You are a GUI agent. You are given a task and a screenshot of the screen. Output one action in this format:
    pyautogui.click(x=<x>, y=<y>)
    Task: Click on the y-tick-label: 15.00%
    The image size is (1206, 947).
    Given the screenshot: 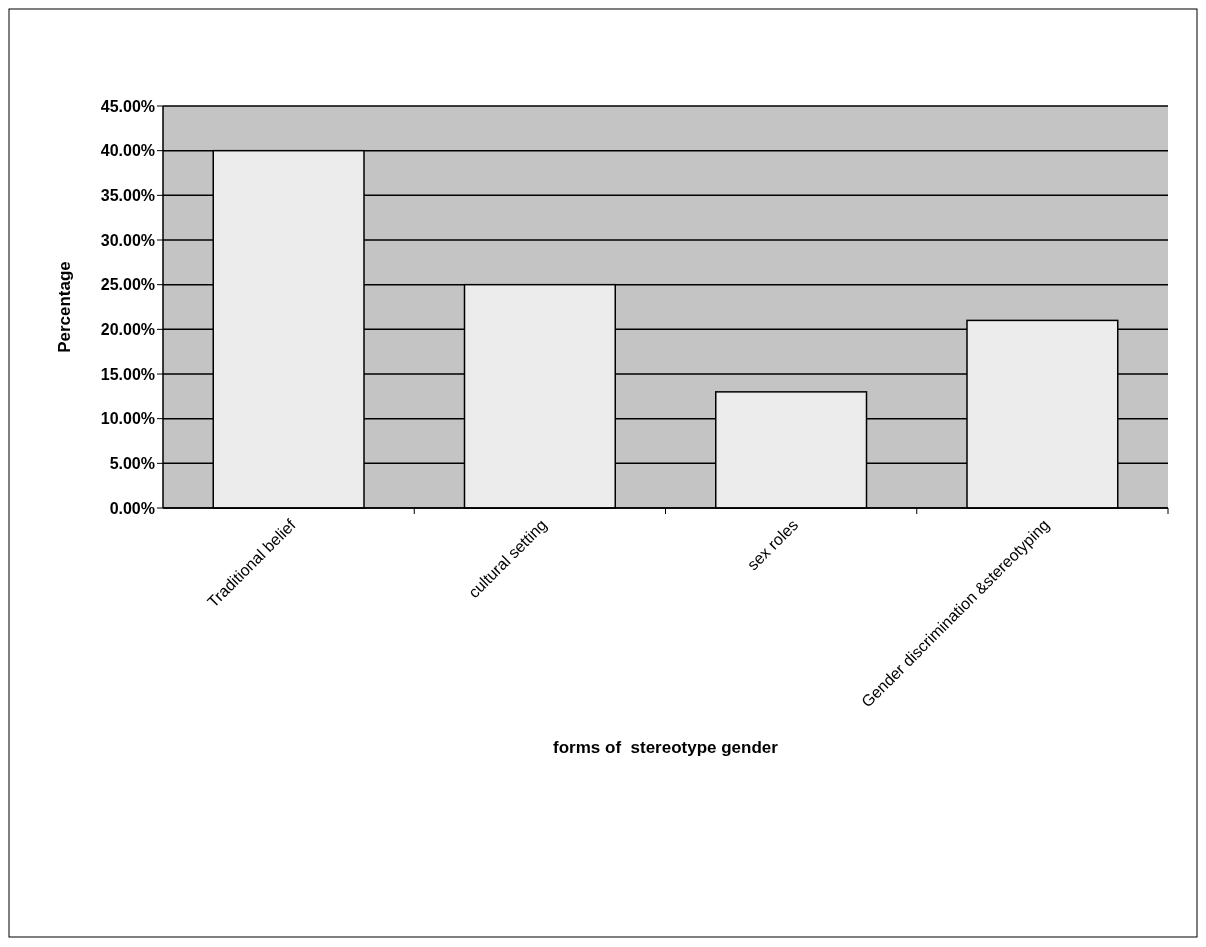 What is the action you would take?
    pyautogui.click(x=127, y=374)
    